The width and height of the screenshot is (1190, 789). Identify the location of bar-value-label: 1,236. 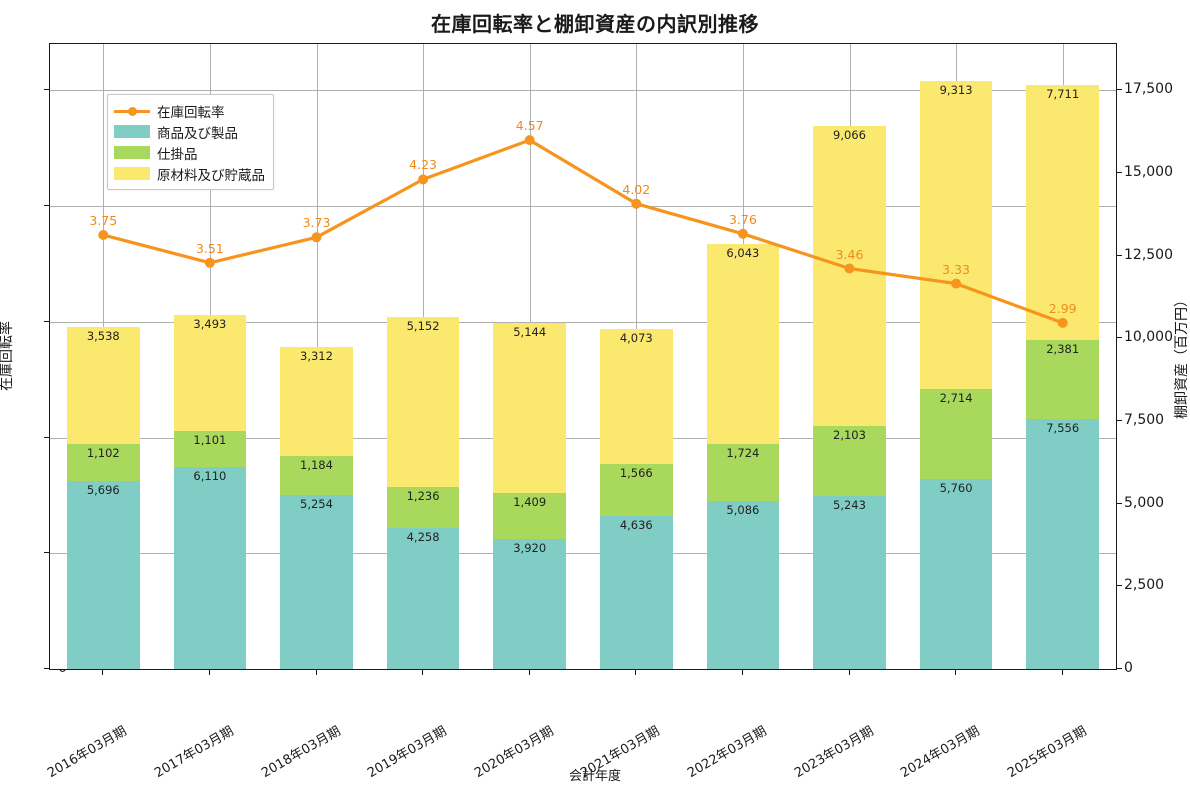
(423, 496).